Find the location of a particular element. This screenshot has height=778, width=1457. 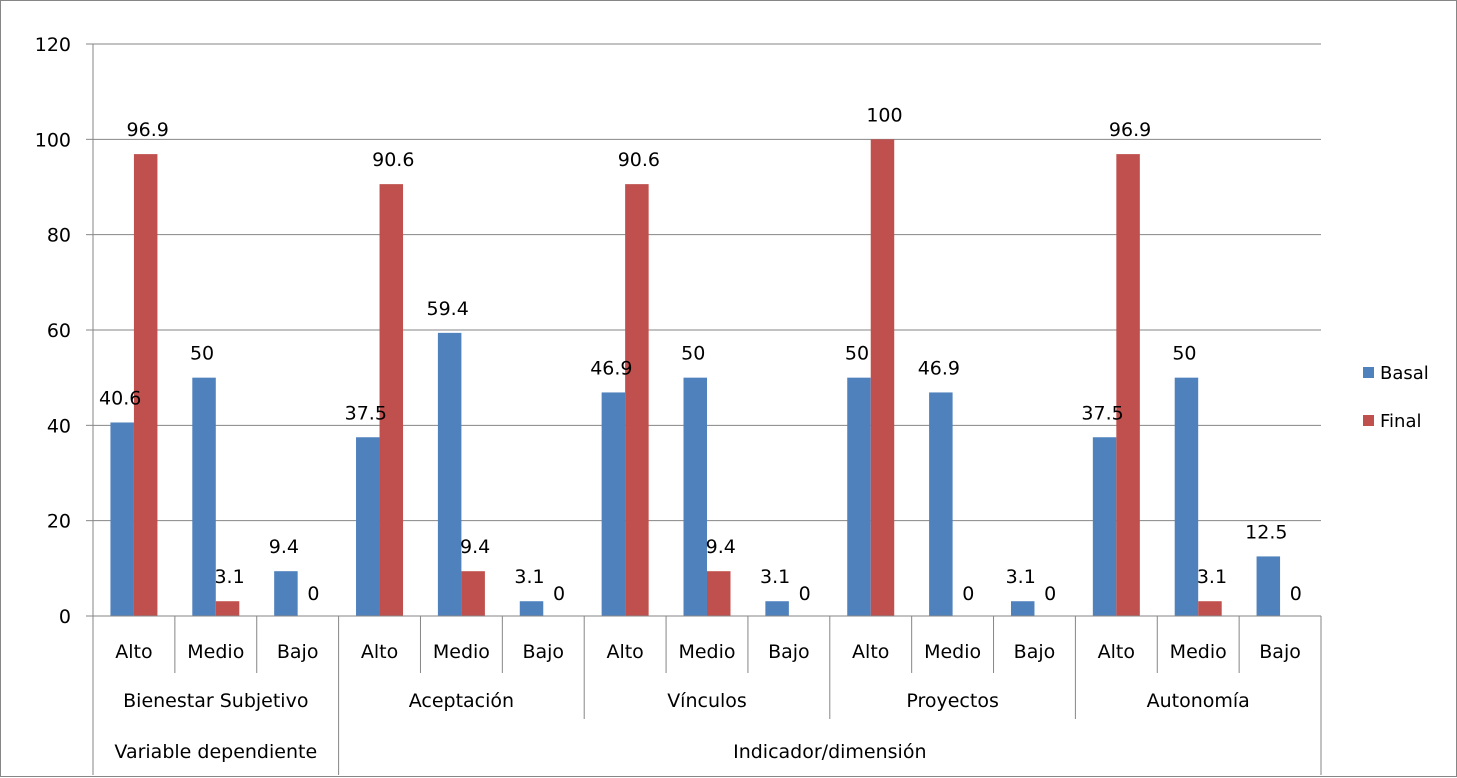

legend-label-final: Final is located at coordinates (1400, 421).